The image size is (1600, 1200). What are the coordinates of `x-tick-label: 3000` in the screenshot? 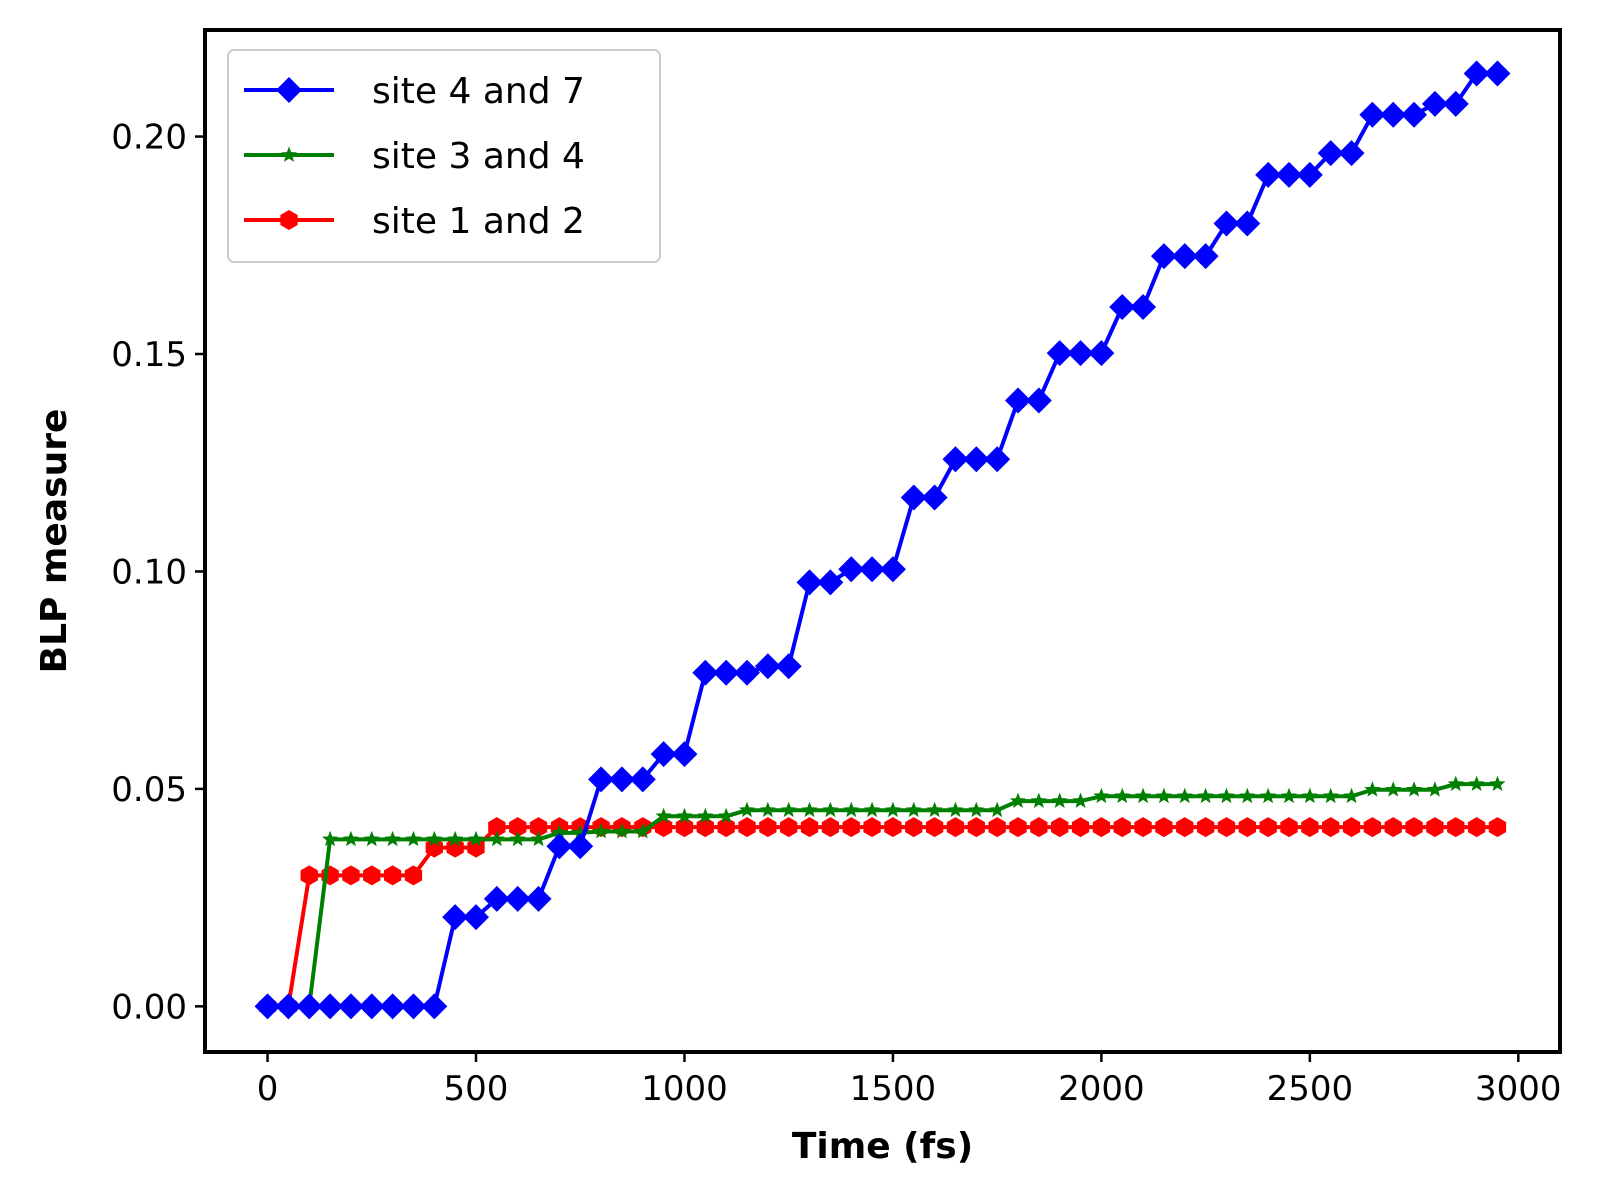 It's located at (1518, 1089).